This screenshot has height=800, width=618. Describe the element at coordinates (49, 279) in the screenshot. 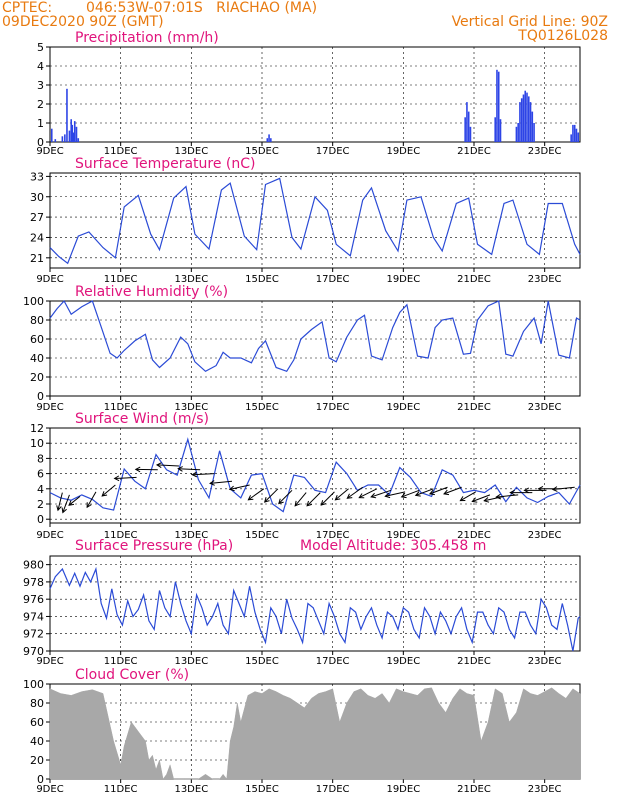

I see `temp-xtick-label: 9DEC` at that location.